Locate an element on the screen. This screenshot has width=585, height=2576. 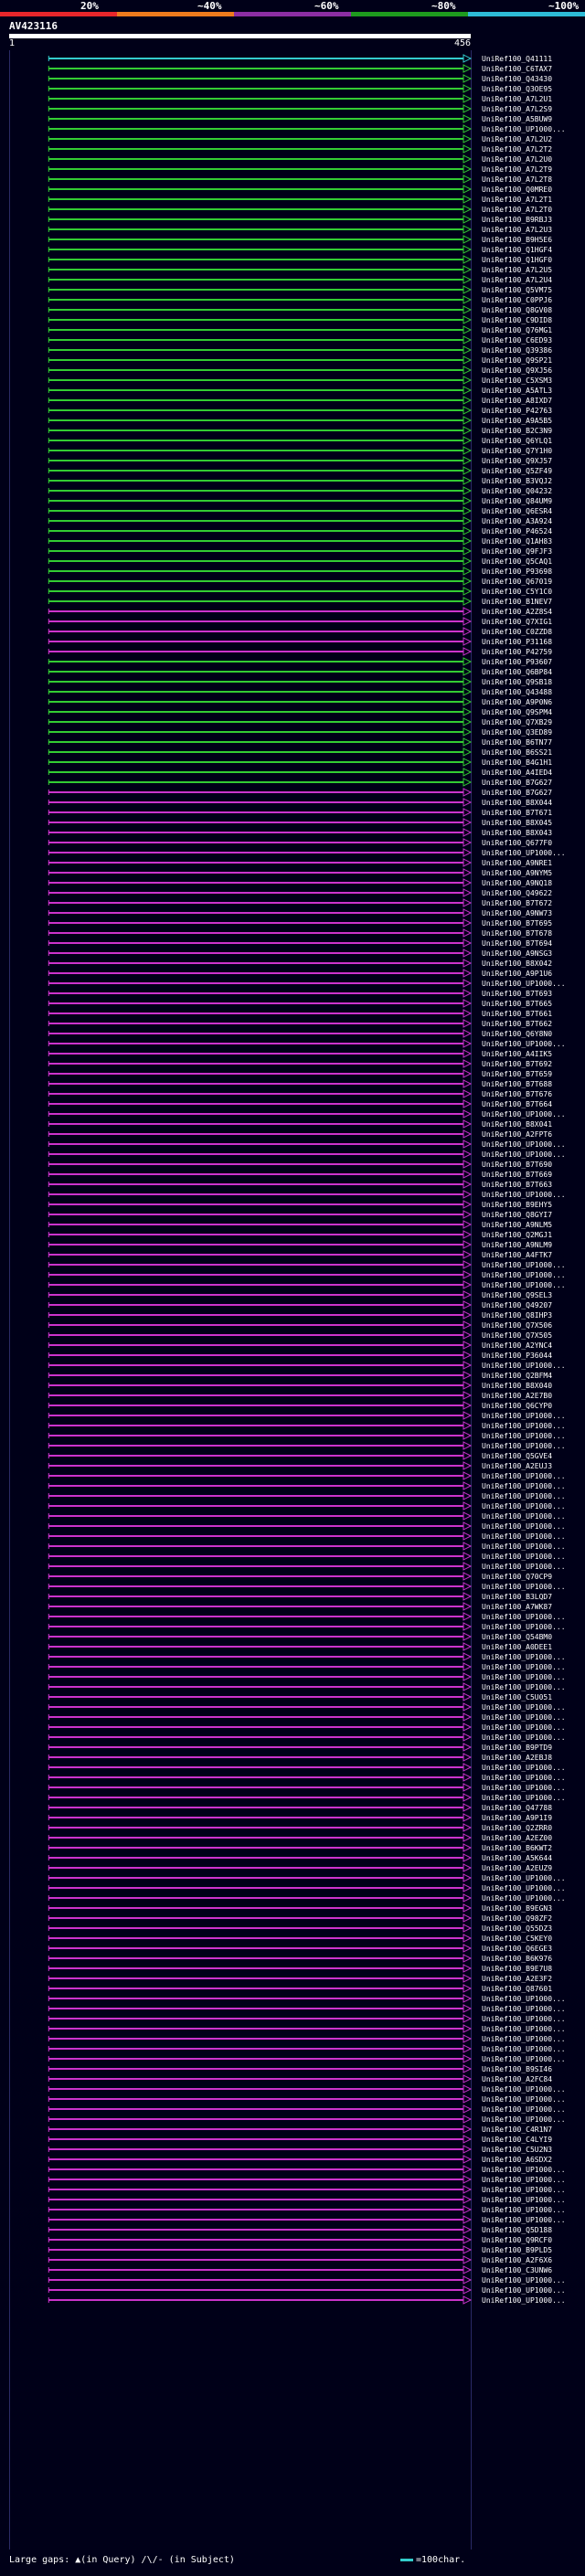
hit-label: UniRef100_B6TN77 is located at coordinates (517, 742).